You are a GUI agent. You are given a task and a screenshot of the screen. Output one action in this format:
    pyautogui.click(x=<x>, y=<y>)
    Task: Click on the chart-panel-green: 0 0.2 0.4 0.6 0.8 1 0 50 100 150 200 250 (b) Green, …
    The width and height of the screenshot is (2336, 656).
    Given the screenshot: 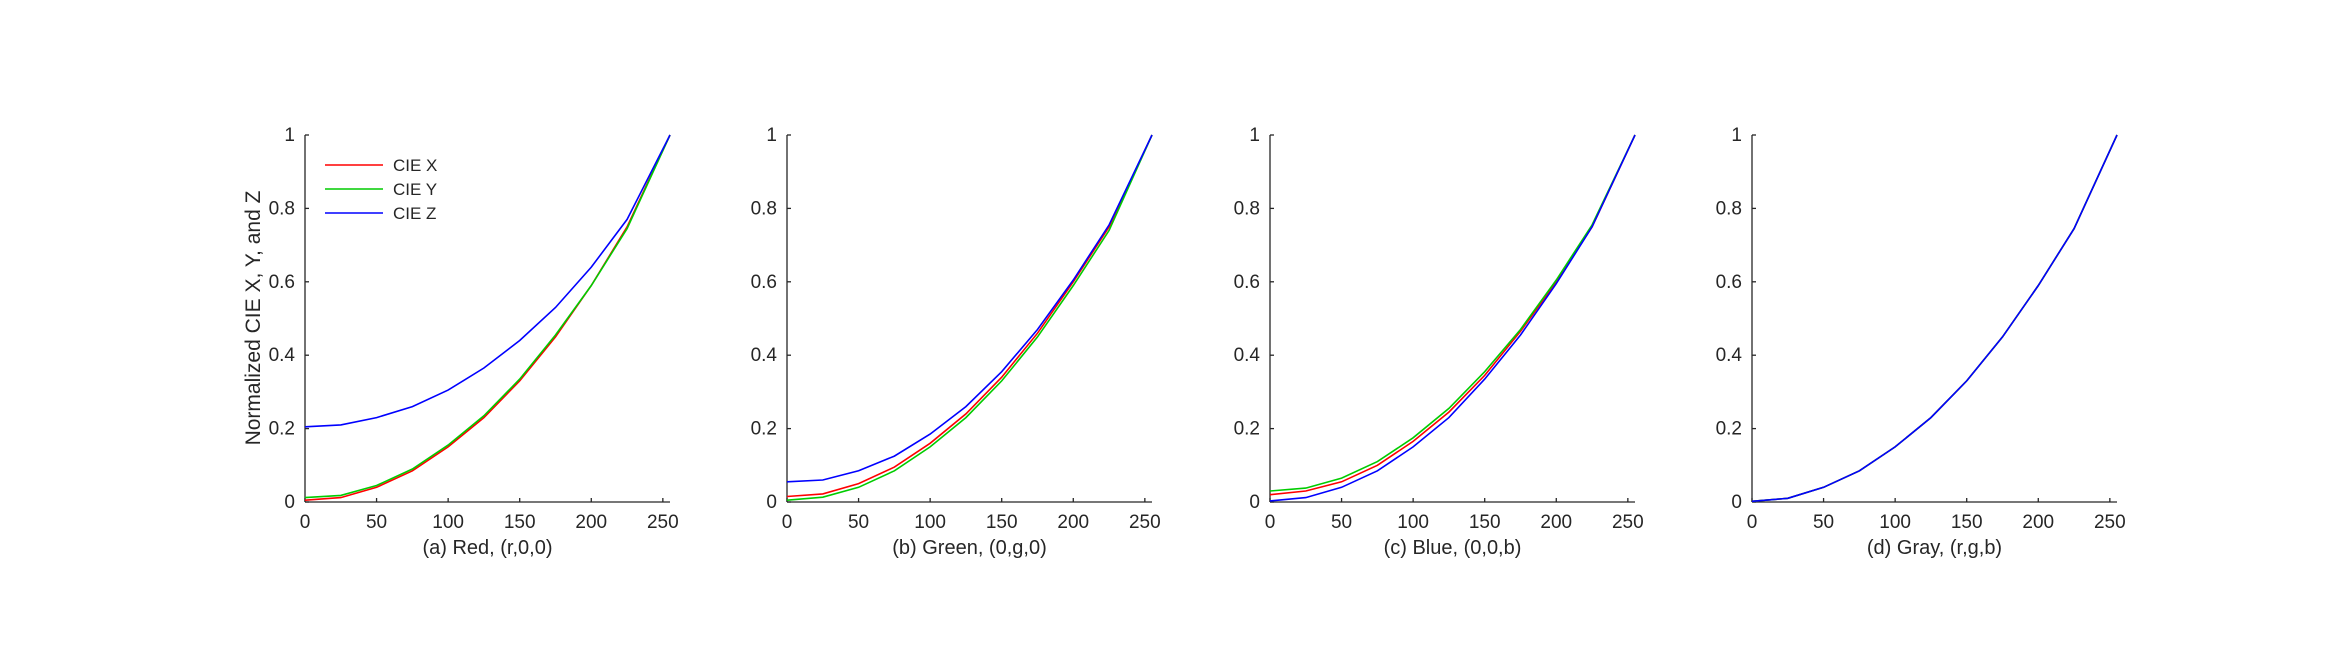 What is the action you would take?
    pyautogui.click(x=956, y=342)
    